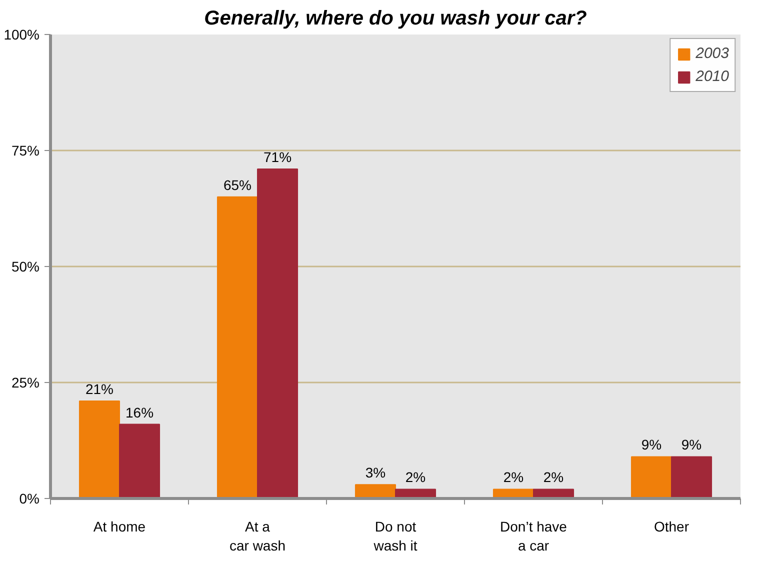  Describe the element at coordinates (257, 536) in the screenshot. I see `x-tick-label: At a car wash` at that location.